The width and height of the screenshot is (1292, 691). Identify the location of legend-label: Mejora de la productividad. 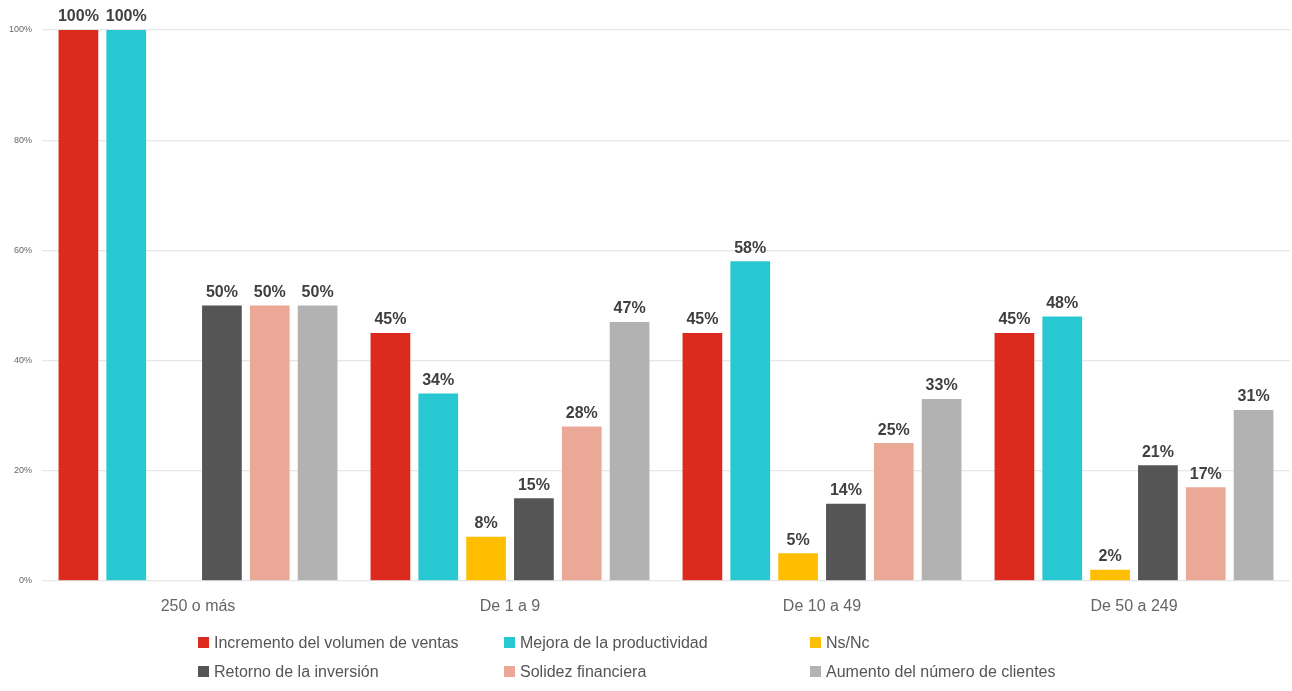
(614, 642).